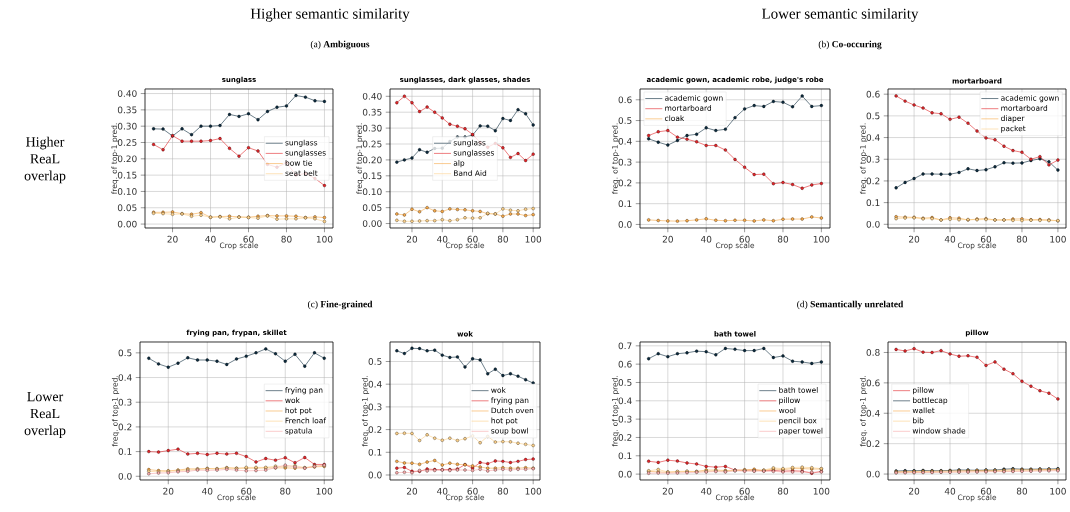 Image resolution: width=1070 pixels, height=512 pixels. Describe the element at coordinates (873, 352) in the screenshot. I see `y-tick-label: 0.8` at that location.